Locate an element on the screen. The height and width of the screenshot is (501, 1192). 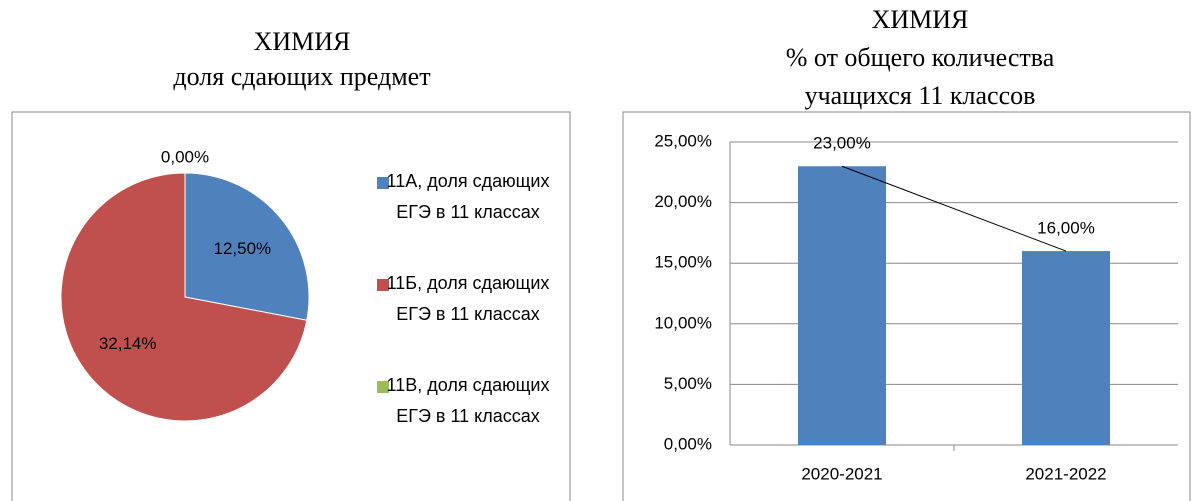
x-tick-label: 2020-2021 is located at coordinates (841, 473).